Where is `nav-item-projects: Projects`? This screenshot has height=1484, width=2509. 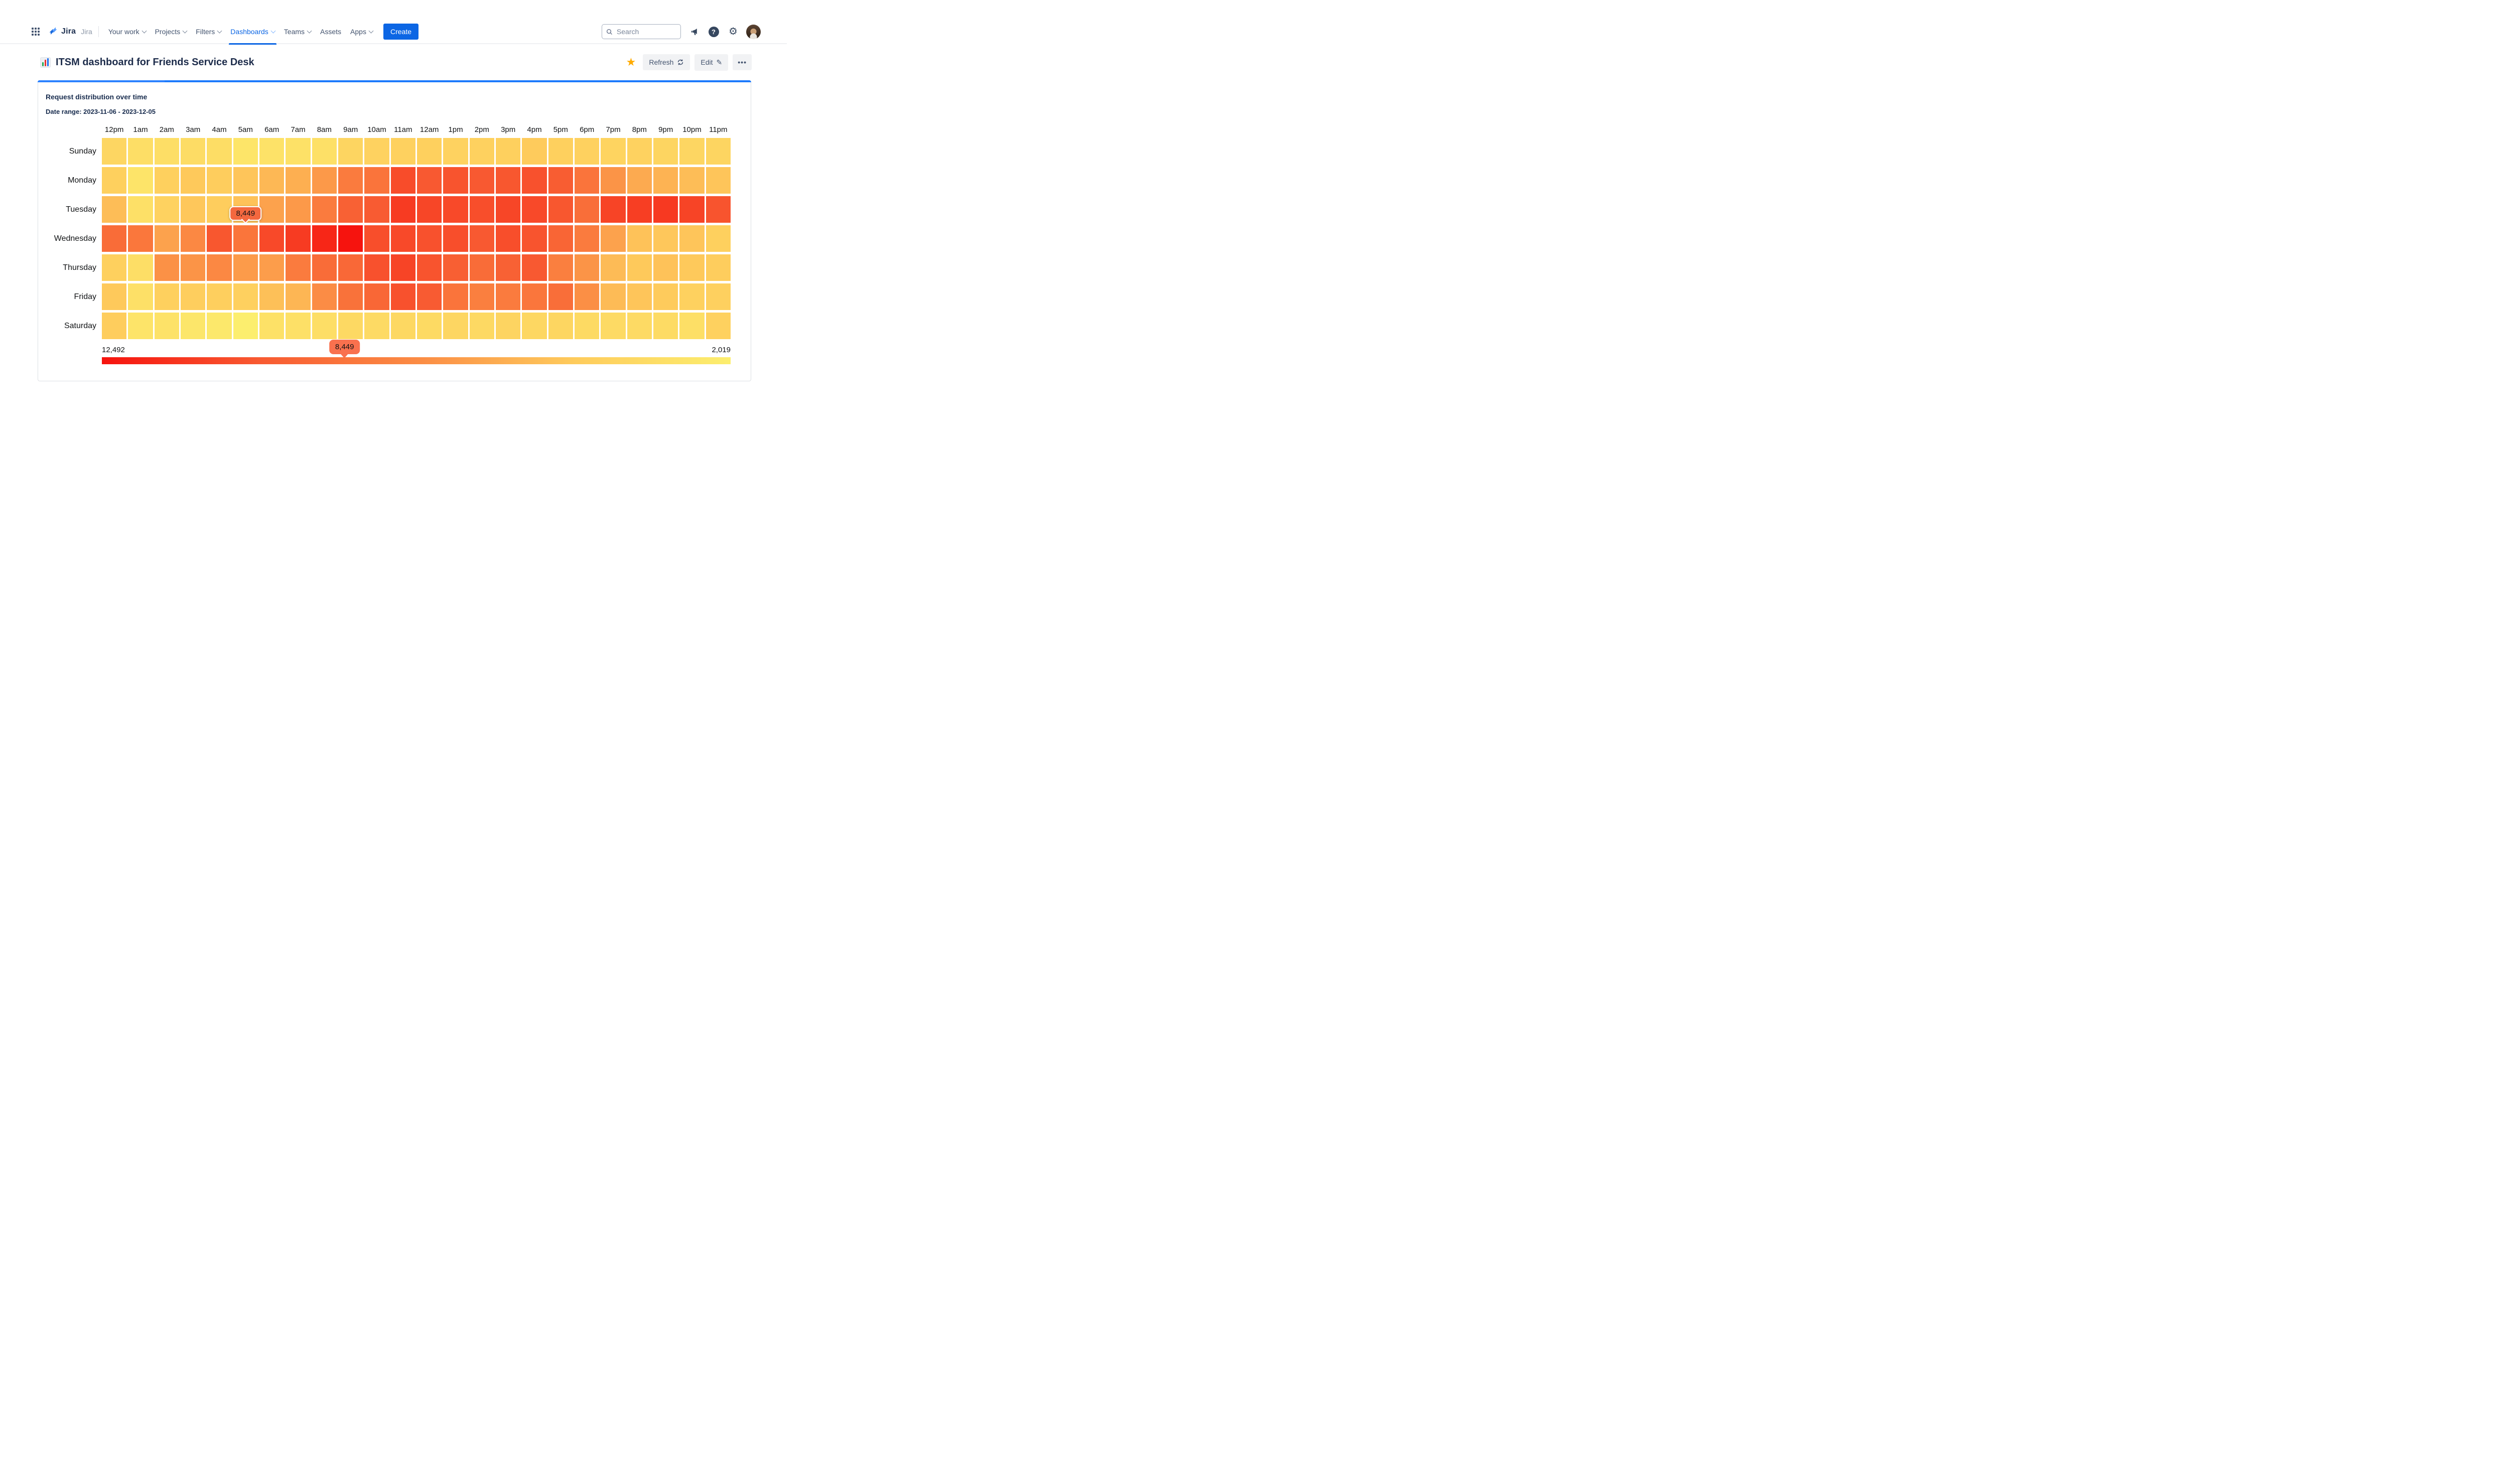 nav-item-projects: Projects is located at coordinates (171, 32).